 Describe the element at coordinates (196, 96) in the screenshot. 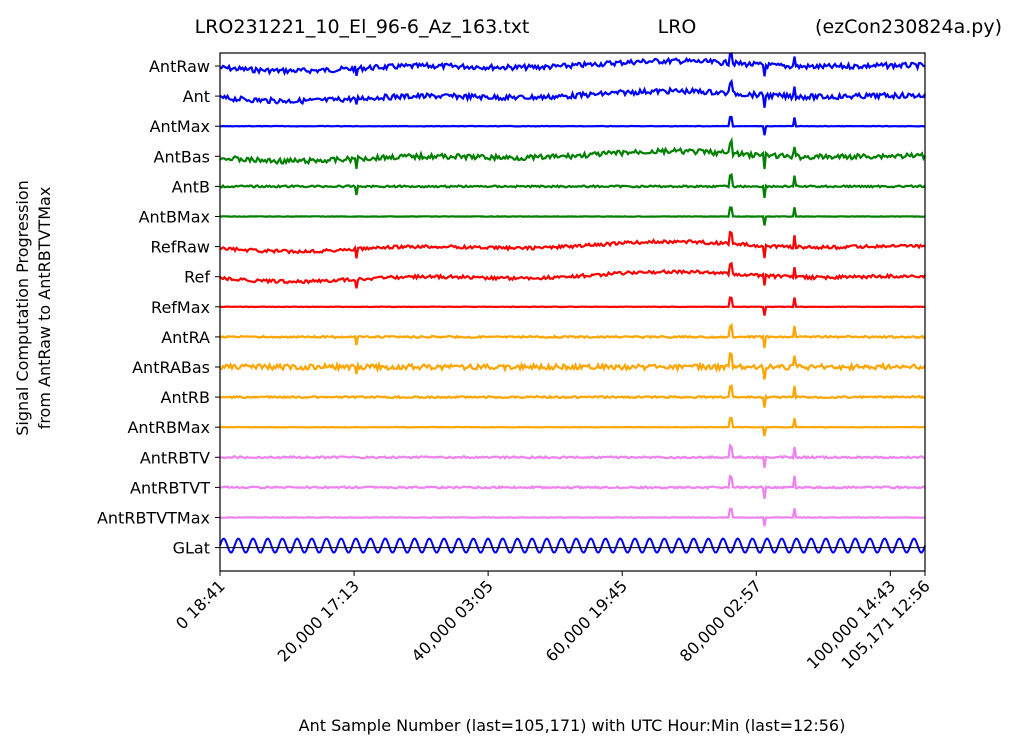

I see `y-tick-label-ant: Ant` at that location.